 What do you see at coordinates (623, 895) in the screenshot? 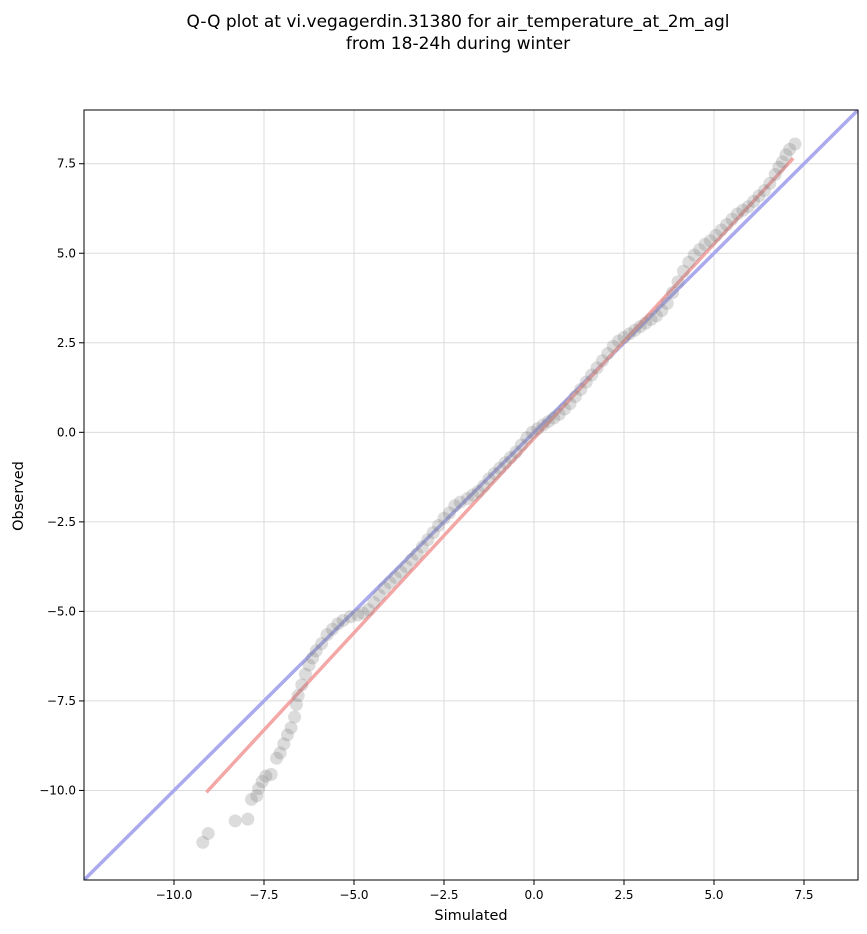
I see `x-tick-label: 2.5` at bounding box center [623, 895].